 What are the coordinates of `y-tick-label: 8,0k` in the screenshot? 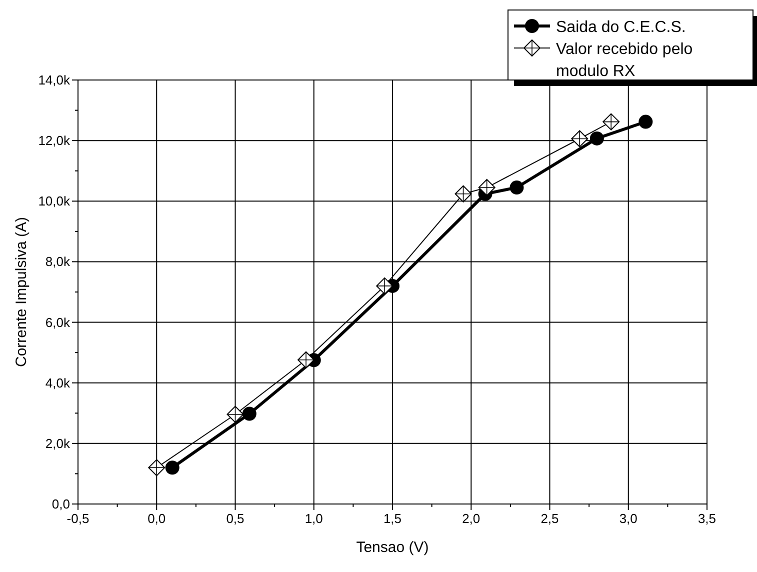 It's located at (57, 262).